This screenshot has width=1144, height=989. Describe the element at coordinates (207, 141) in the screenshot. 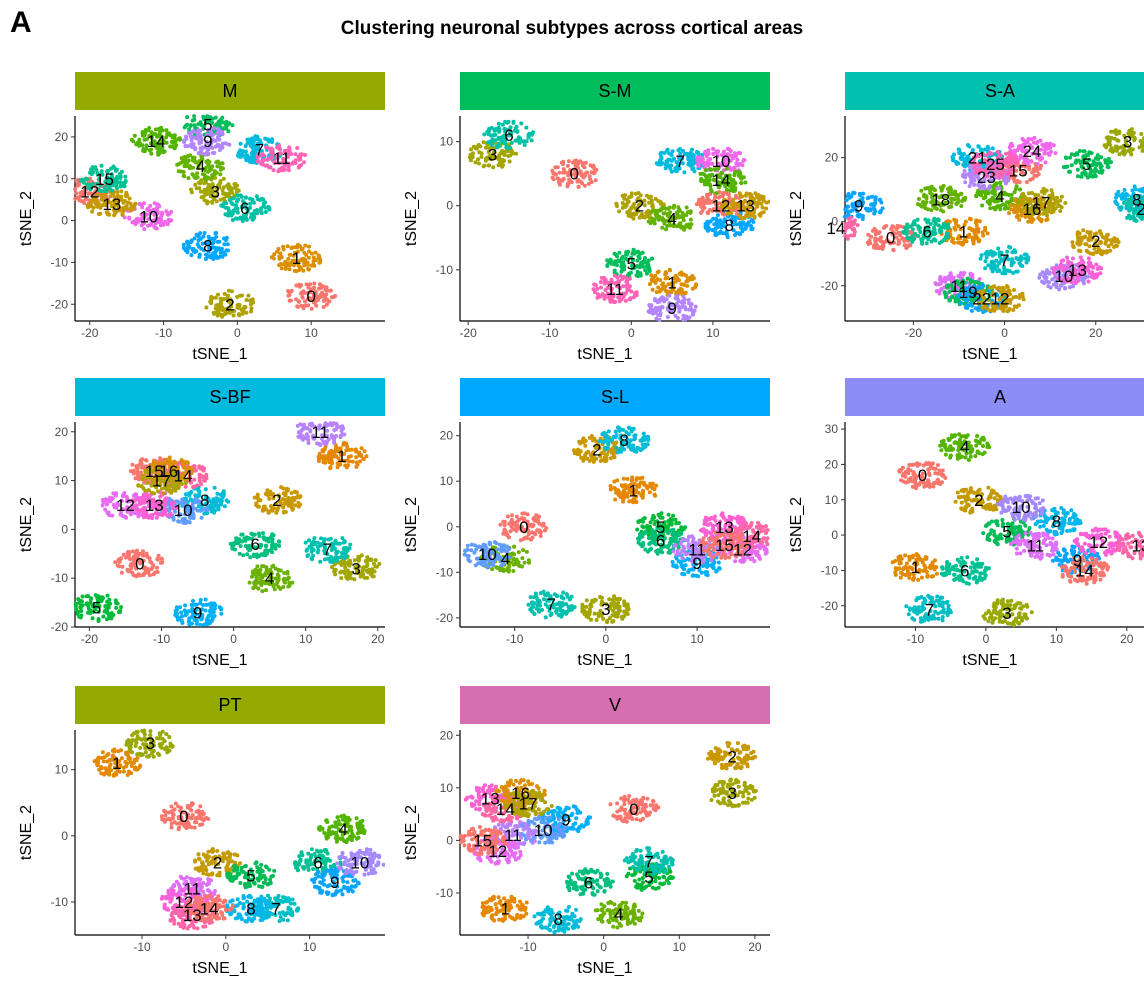

I see `cluster-label: 9` at that location.